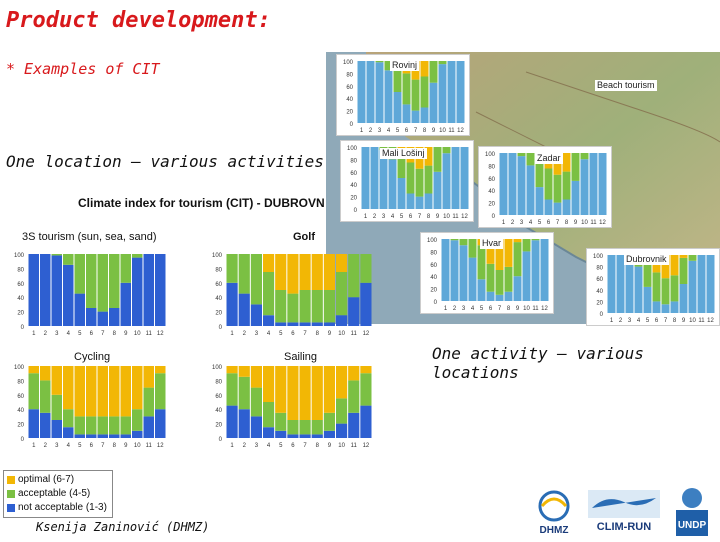 This screenshot has height=542, width=720. What do you see at coordinates (518, 309) in the screenshot?
I see `x-tick-label: 9` at bounding box center [518, 309].